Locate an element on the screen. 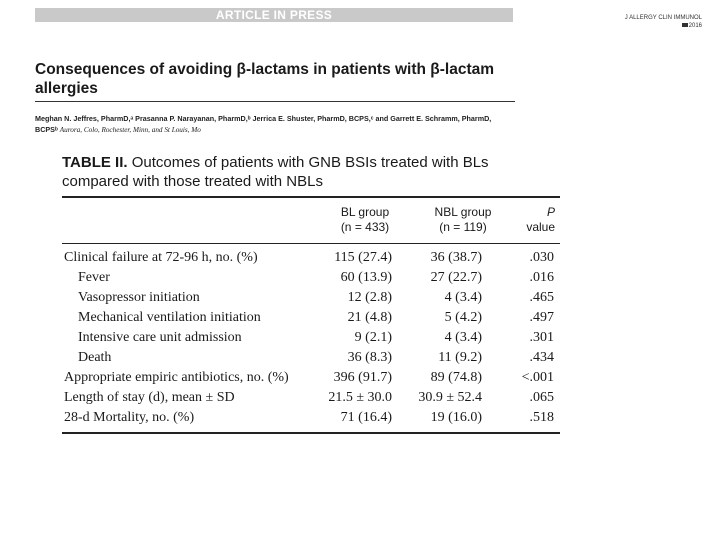 Image resolution: width=720 pixels, height=540 pixels. row-label: Clinical failure at 72-96 h, no. (%) is located at coordinates (161, 257).